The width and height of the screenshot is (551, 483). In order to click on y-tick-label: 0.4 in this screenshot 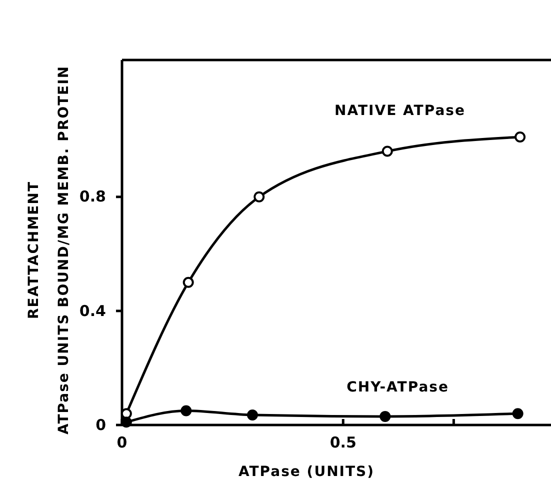, I will do `click(92, 311)`.